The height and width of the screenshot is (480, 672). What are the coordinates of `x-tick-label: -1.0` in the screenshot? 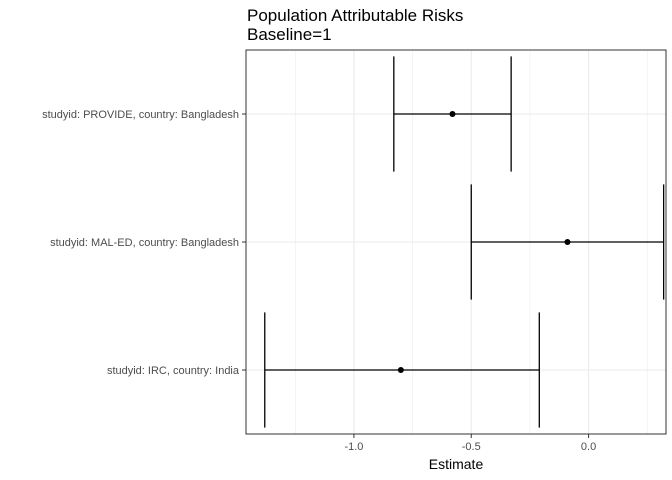 It's located at (353, 447).